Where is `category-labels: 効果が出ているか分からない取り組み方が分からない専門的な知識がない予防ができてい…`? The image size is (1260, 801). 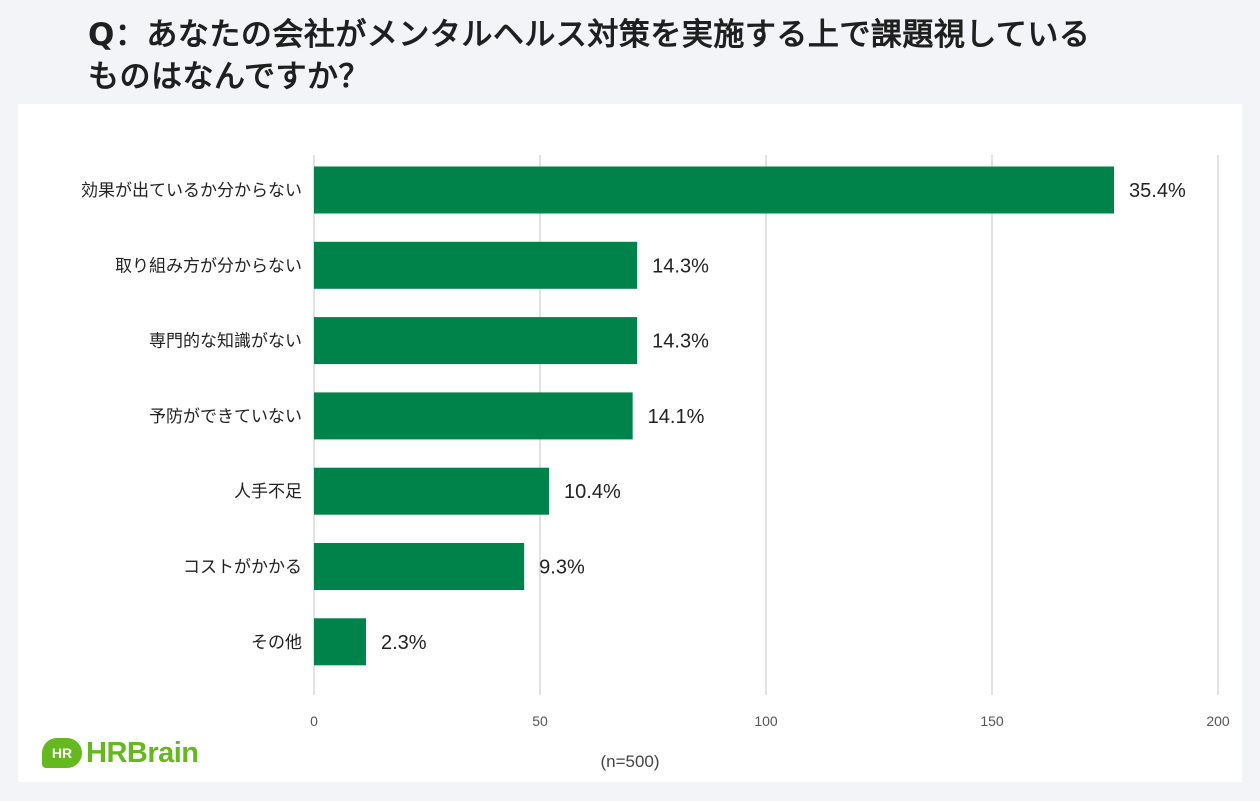
category-labels: 効果が出ているか分からない取り組み方が分からない専門的な知識がない予防ができてい… is located at coordinates (191, 417).